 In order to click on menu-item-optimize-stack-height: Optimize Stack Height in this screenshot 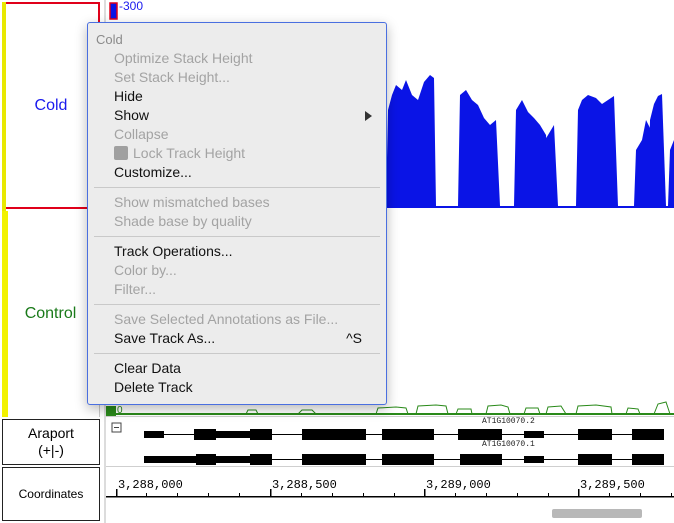, I will do `click(183, 58)`.